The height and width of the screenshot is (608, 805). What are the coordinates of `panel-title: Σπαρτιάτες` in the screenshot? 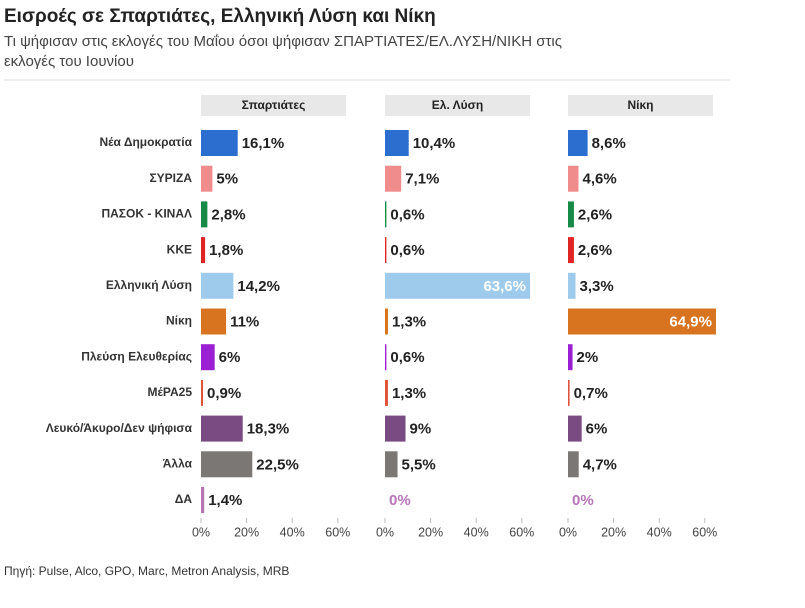 It's located at (274, 105).